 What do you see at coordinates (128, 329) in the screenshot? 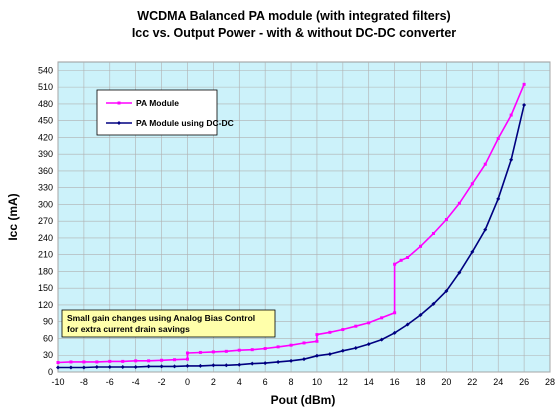
I see `annotation-line-2: for extra current drain savings` at bounding box center [128, 329].